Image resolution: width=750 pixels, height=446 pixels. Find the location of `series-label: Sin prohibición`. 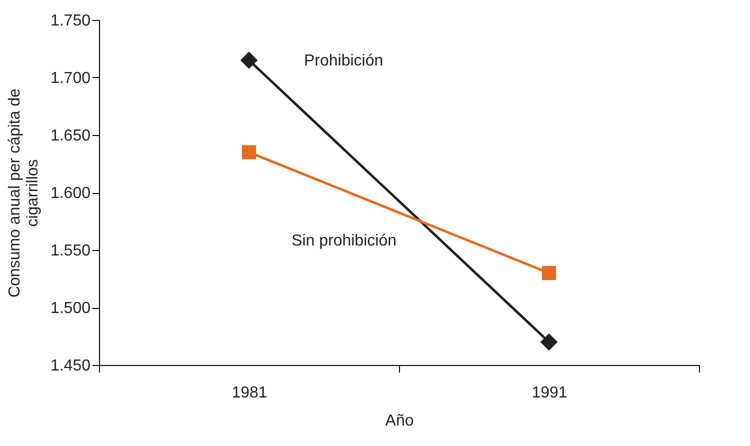

series-label: Sin prohibición is located at coordinates (344, 241).